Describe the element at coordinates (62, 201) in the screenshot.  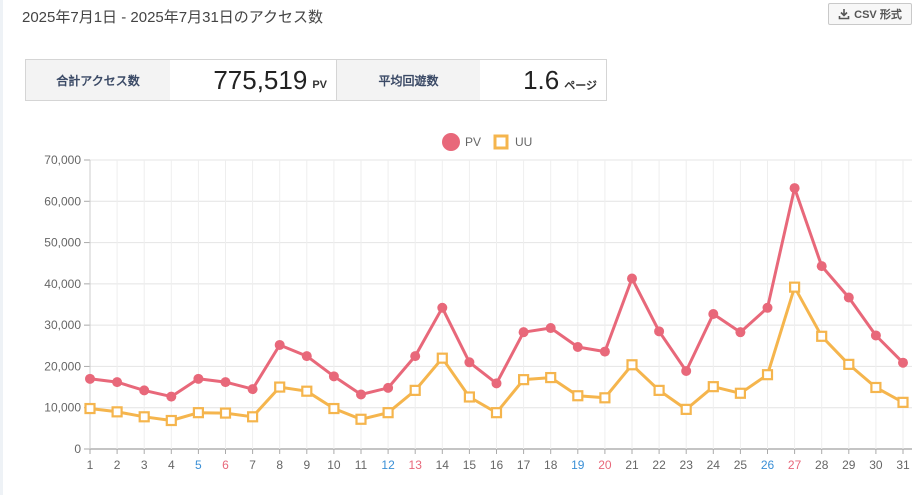
I see `y-tick-label: 60,000` at that location.